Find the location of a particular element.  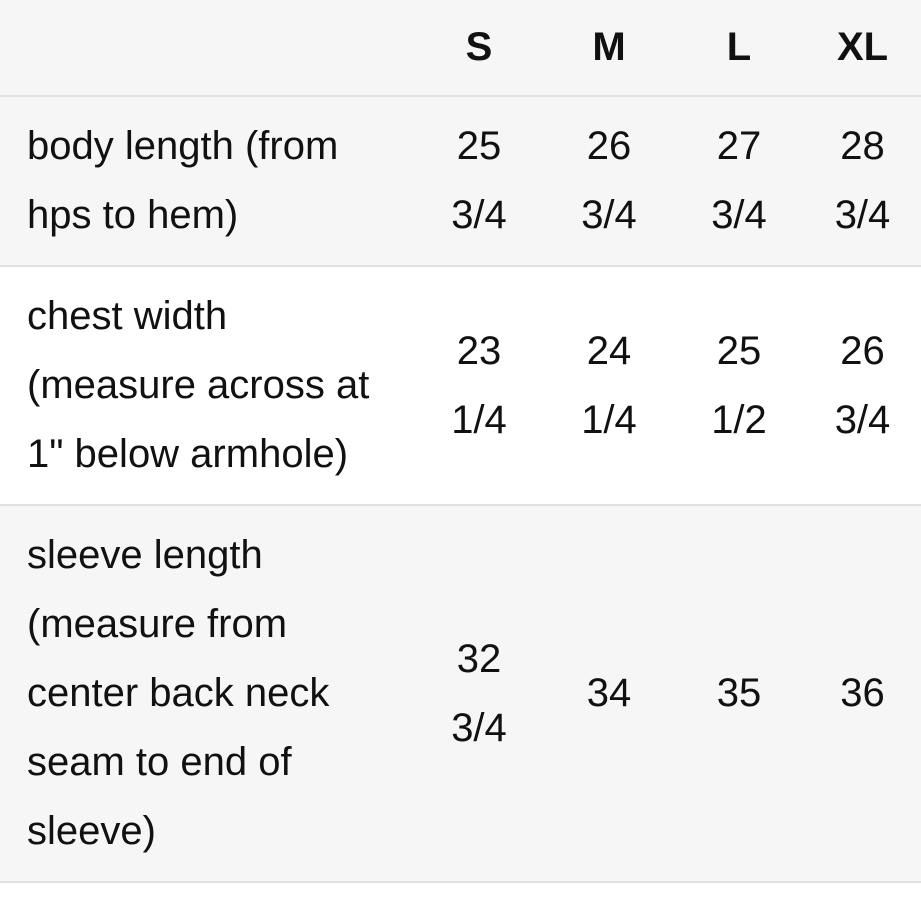

header-cell-size-l: L is located at coordinates (739, 48).